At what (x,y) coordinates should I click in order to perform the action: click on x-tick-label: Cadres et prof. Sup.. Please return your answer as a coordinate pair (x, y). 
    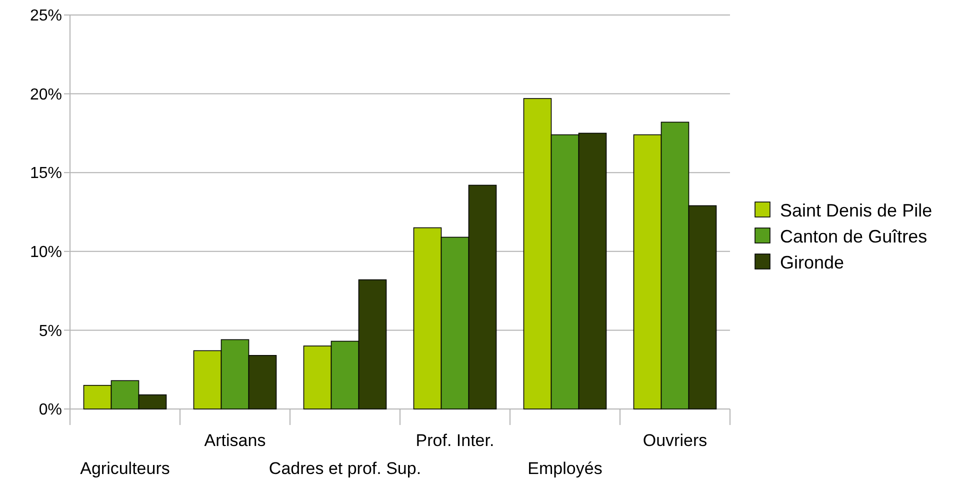
    Looking at the image, I should click on (345, 468).